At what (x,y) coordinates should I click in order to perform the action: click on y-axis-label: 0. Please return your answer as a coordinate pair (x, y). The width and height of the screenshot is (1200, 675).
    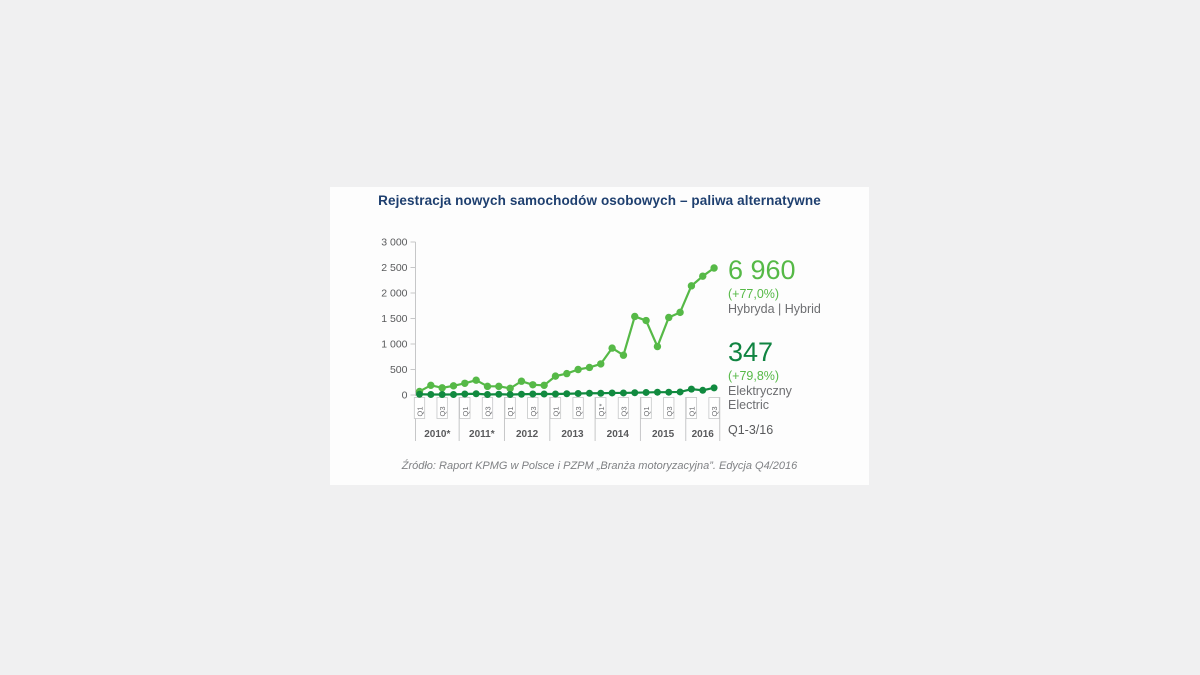
    Looking at the image, I should click on (405, 396).